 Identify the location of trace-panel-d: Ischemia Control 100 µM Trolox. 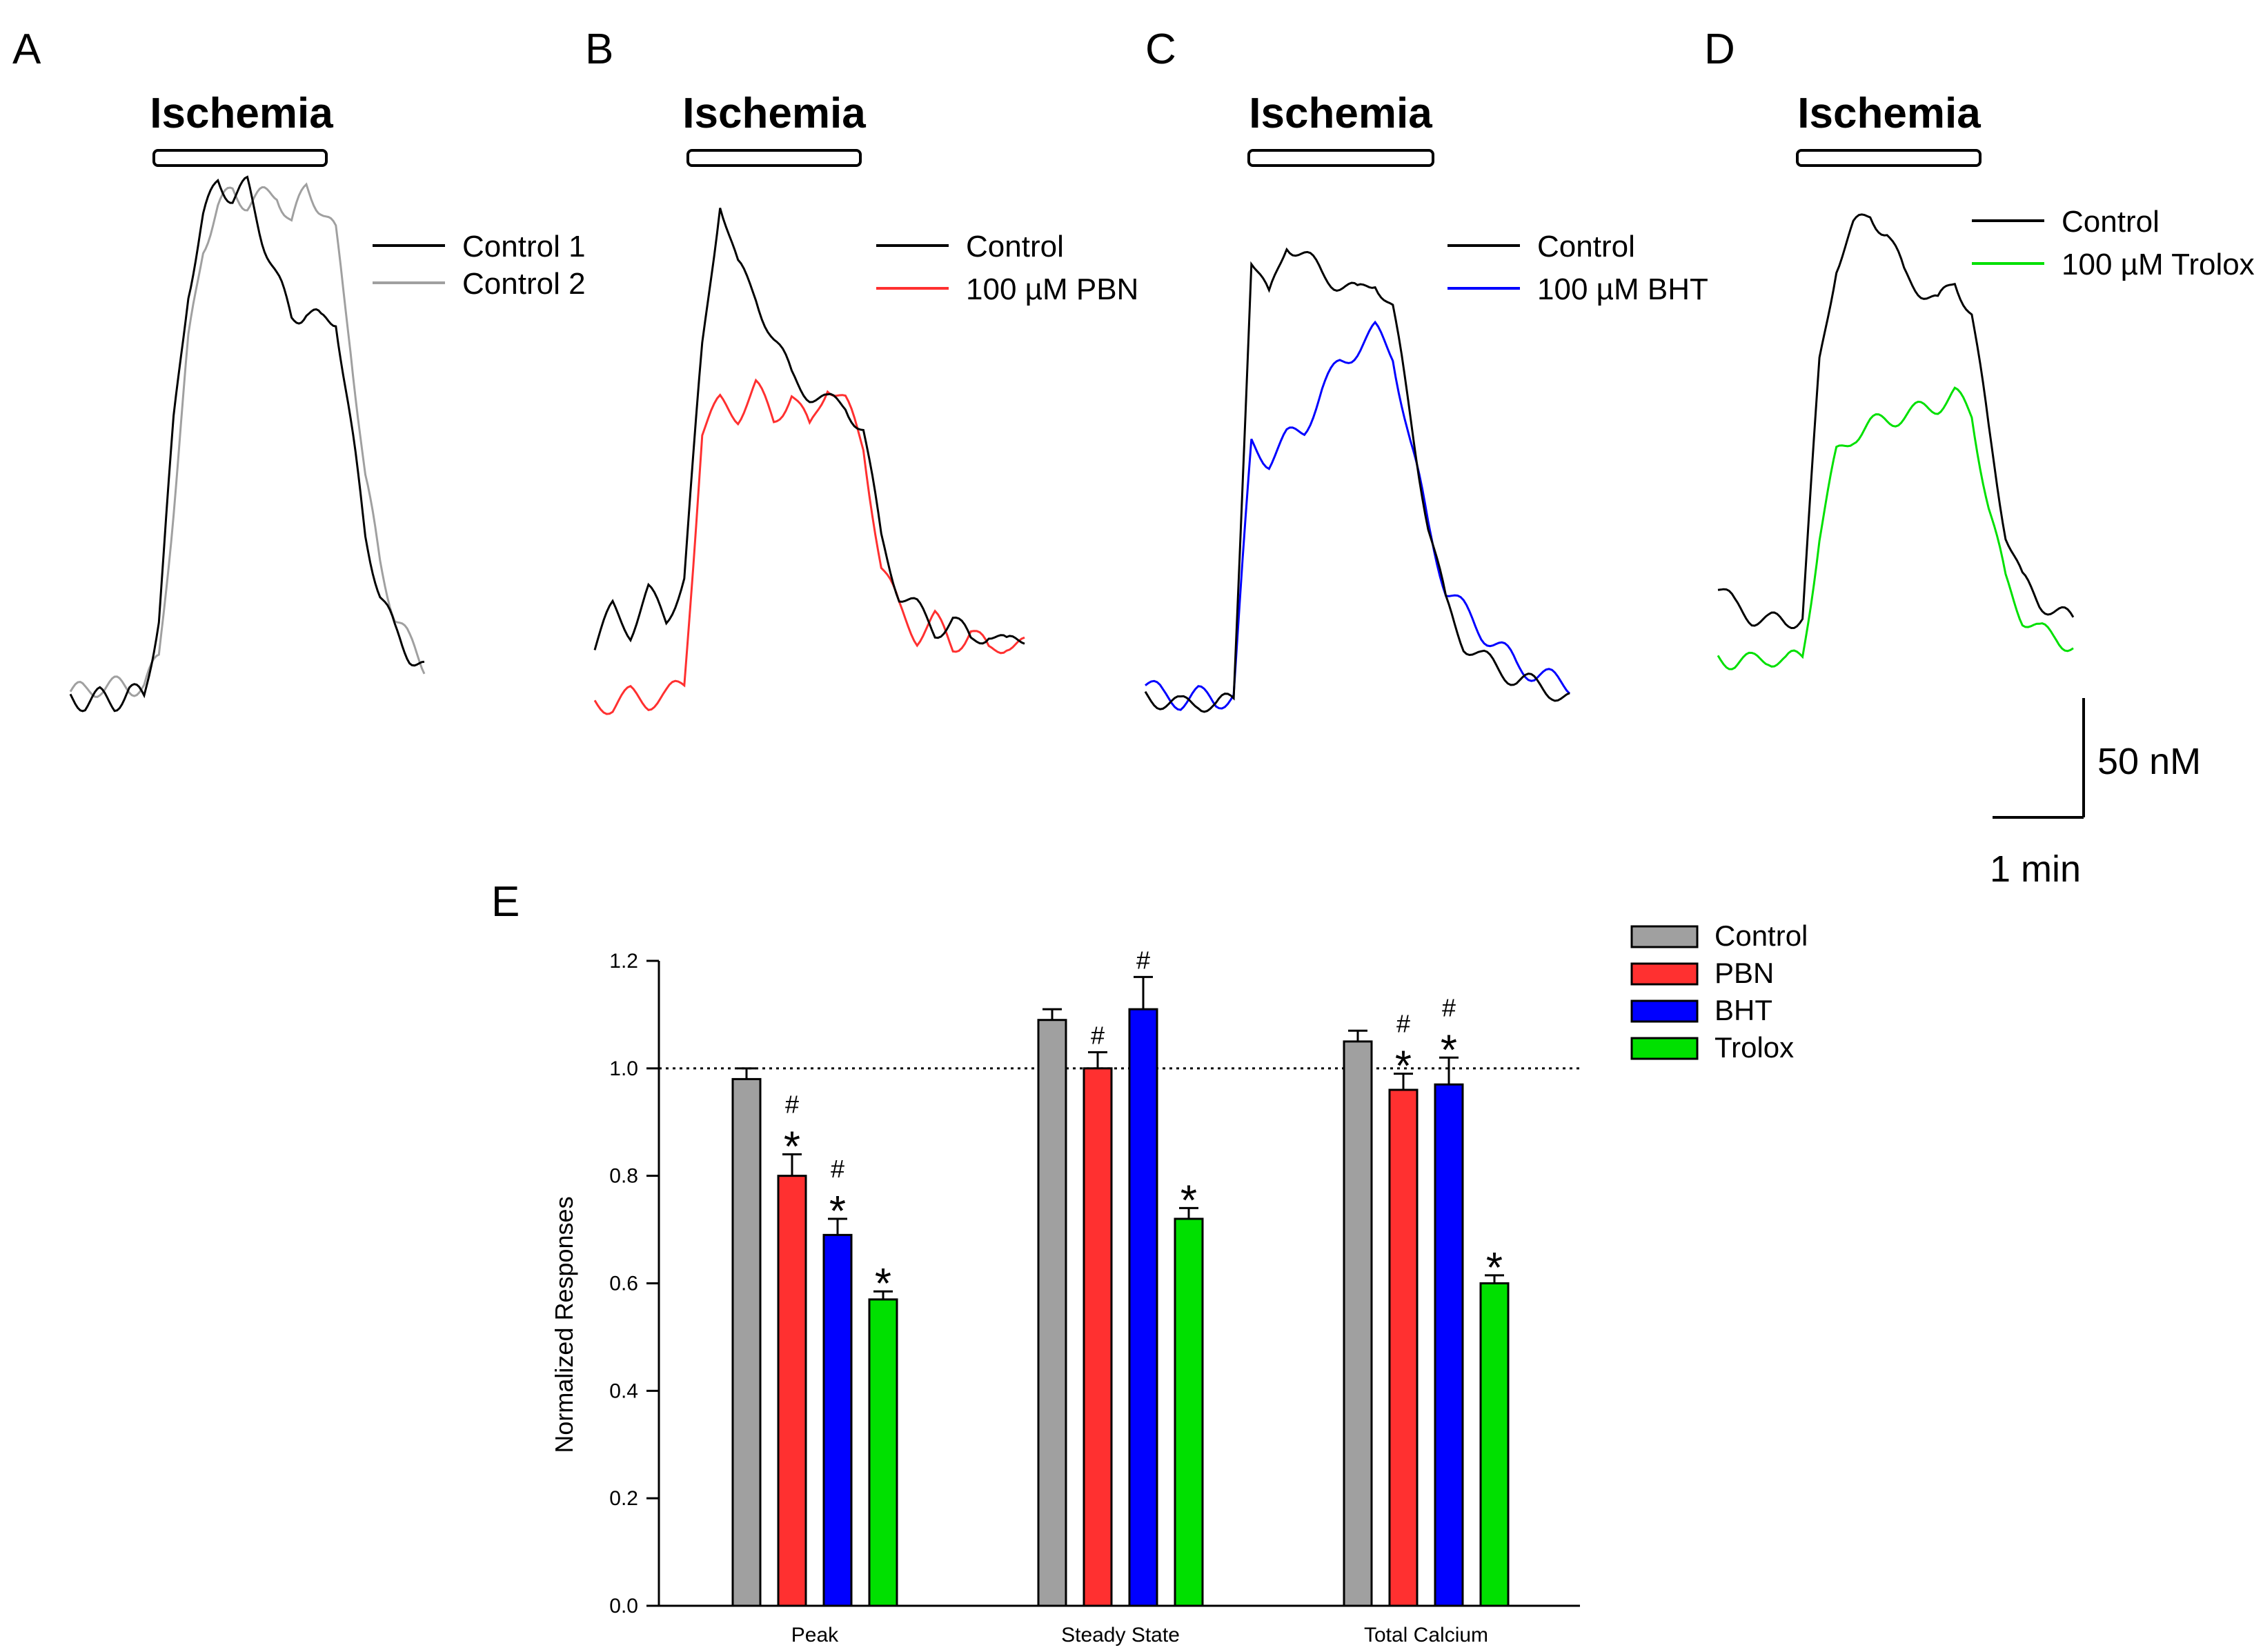
(1986, 380).